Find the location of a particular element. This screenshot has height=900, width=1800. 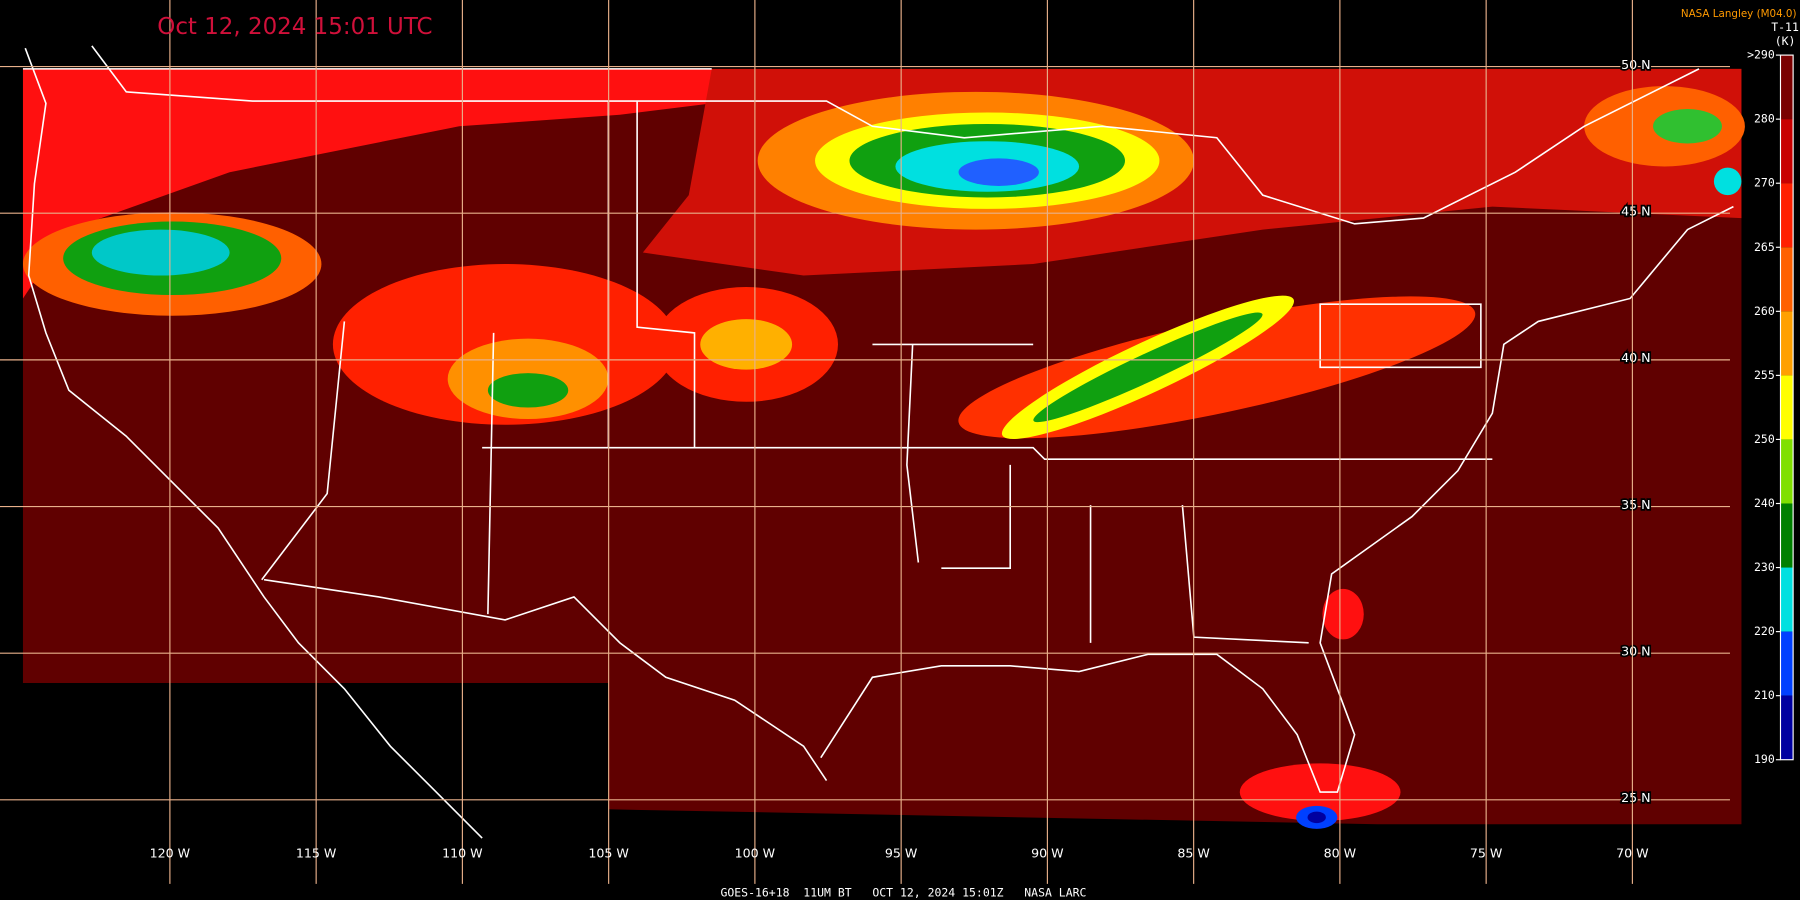

colorbar-label: 255 is located at coordinates (1764, 375).